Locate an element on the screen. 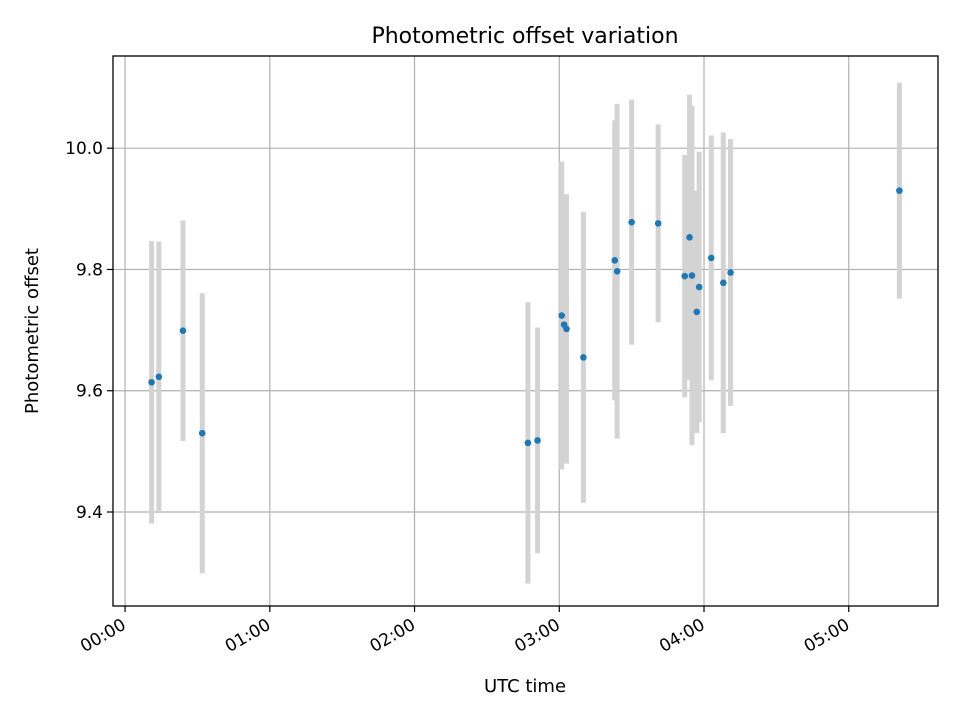 This screenshot has height=720, width=960. y-axis-label: Photometric offset is located at coordinates (32, 331).